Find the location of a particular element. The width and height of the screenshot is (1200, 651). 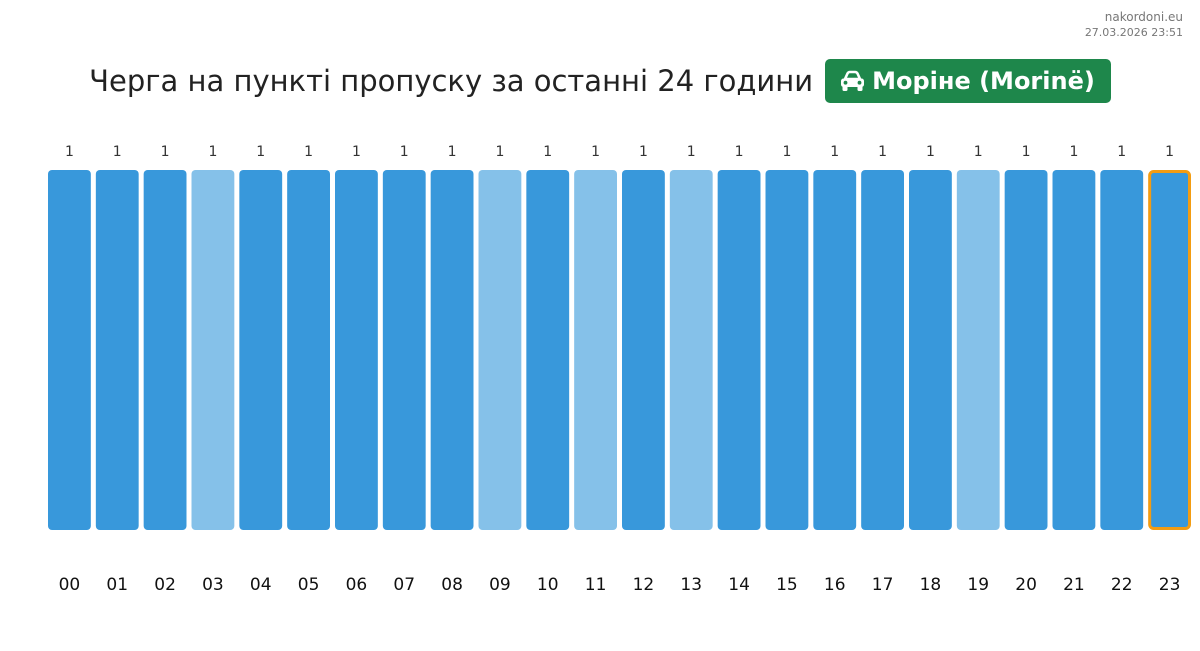

x-tick-label: 04 is located at coordinates (261, 585).